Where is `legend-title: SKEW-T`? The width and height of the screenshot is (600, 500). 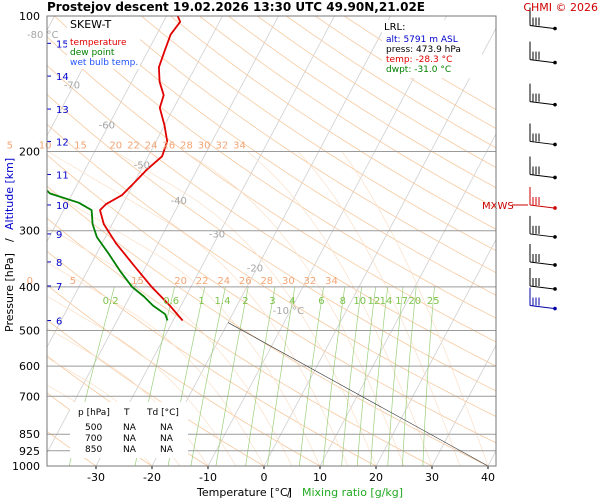 legend-title: SKEW-T is located at coordinates (91, 24).